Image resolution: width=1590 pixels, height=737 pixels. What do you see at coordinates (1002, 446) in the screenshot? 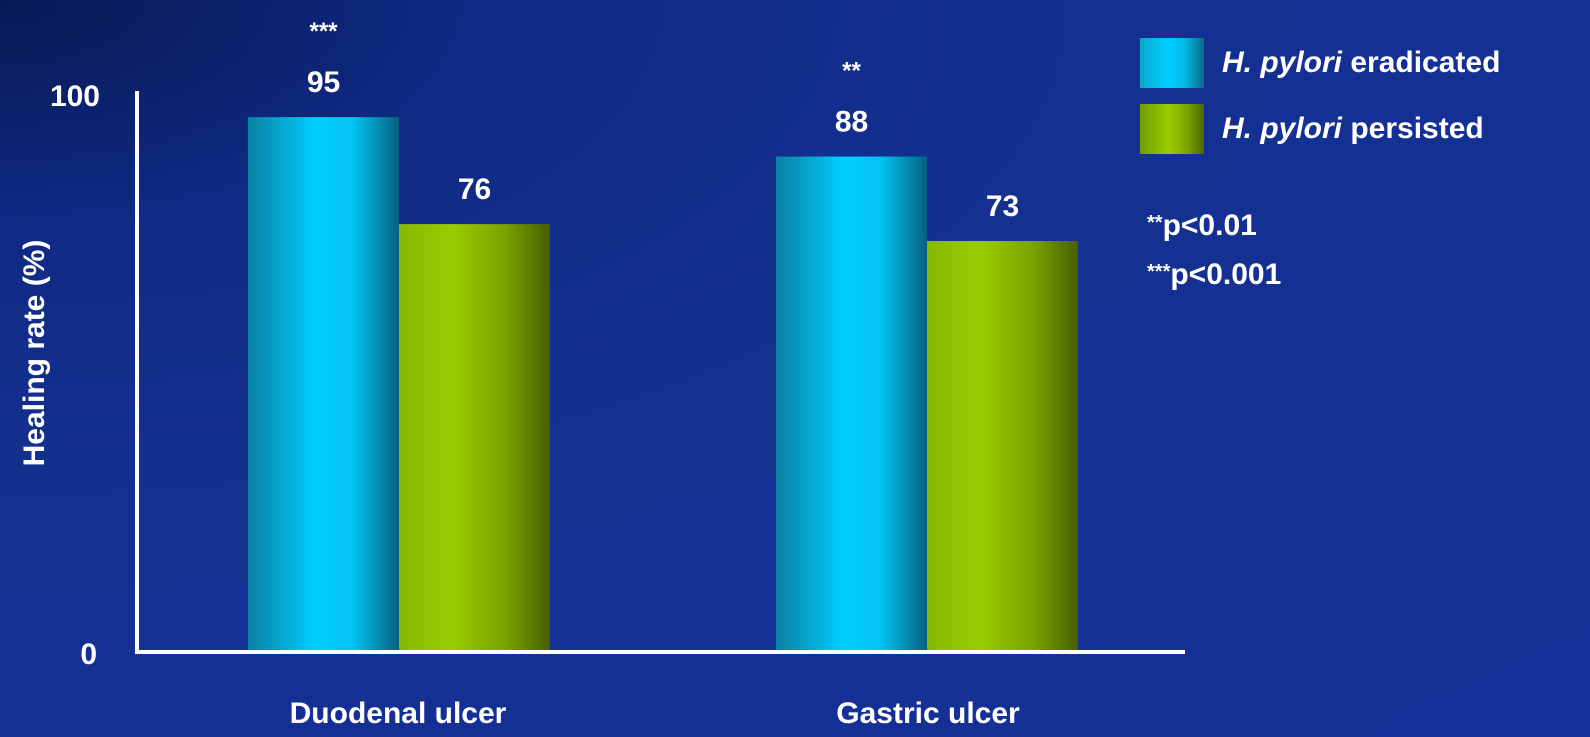
I see `bar-gastric-ulcer-h-pylori-persisted` at bounding box center [1002, 446].